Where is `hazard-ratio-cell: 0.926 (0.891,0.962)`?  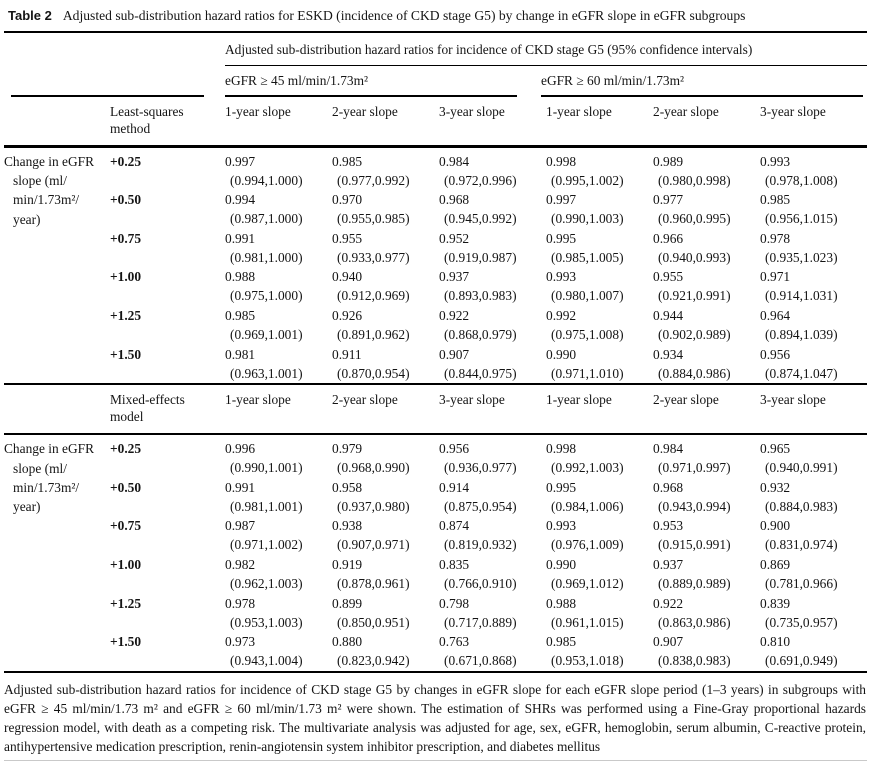
hazard-ratio-cell: 0.926 (0.891,0.962) is located at coordinates (385, 325).